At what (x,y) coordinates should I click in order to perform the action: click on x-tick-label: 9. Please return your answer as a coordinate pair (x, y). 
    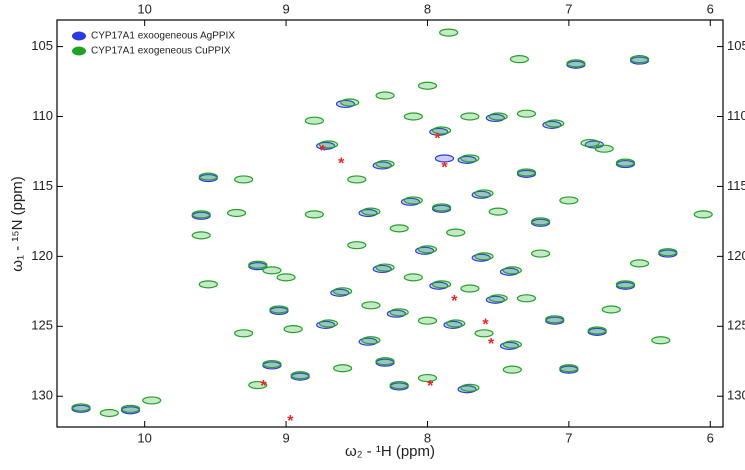
    Looking at the image, I should click on (285, 437).